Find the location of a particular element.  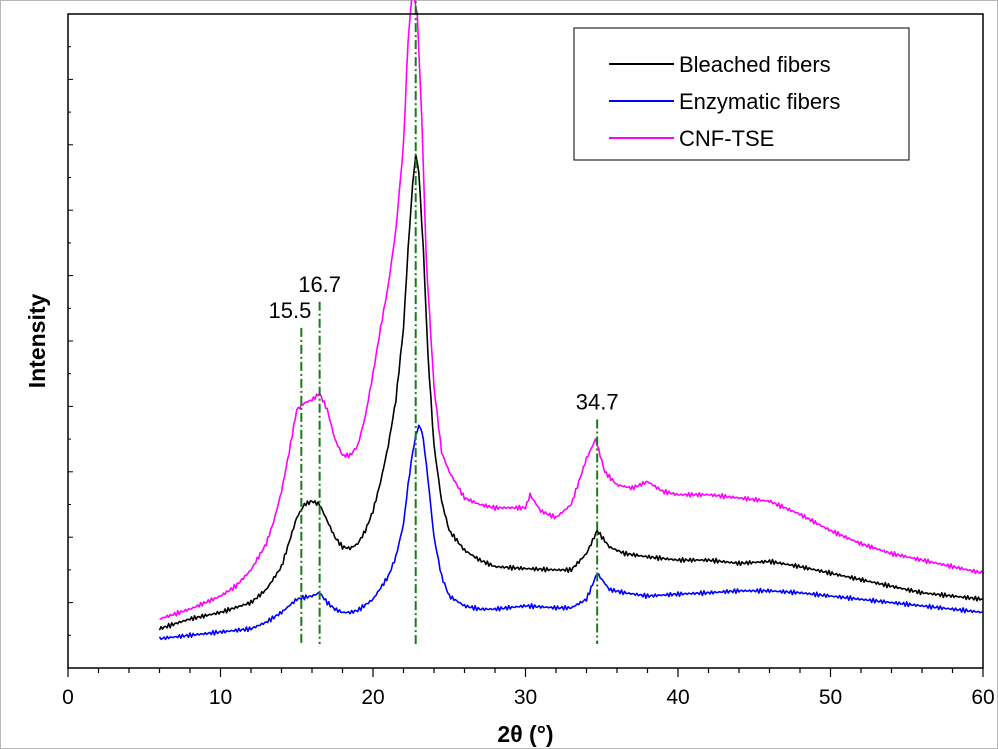

x-tick-label: 60 is located at coordinates (982, 697).